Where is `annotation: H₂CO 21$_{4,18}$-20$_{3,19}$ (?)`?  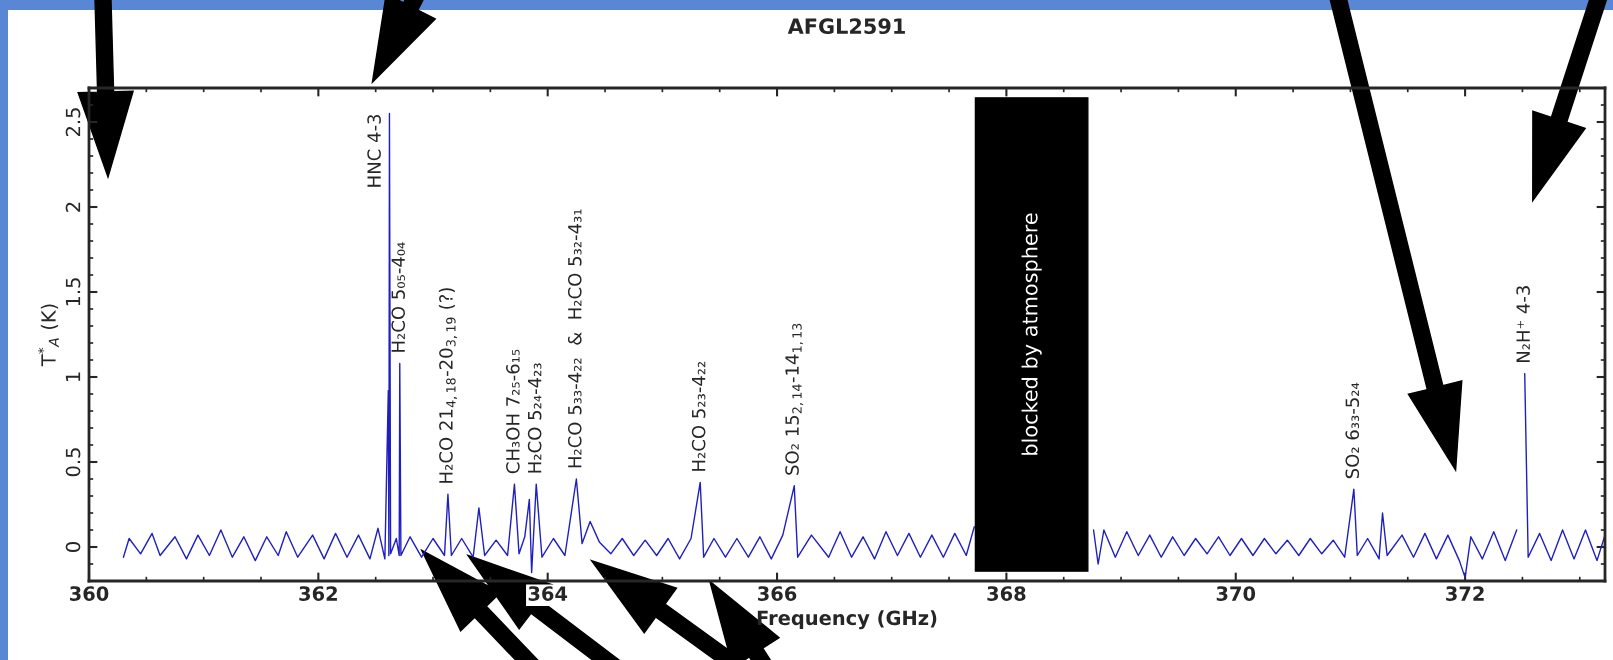 annotation: H₂CO 21$_{4,18}$-20$_{3,19}$ (?) is located at coordinates (447, 385).